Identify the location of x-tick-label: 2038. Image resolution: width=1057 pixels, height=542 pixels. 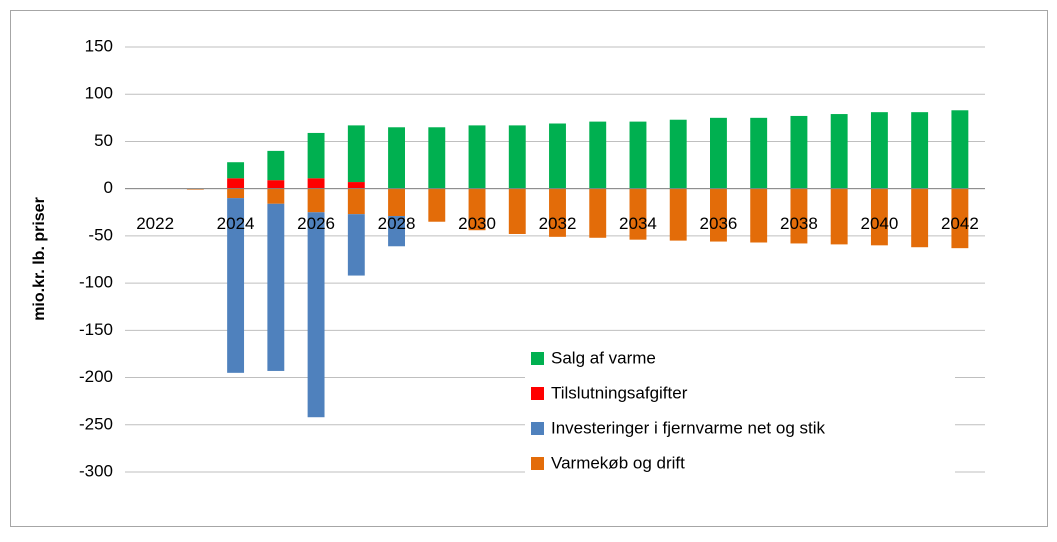
(799, 223).